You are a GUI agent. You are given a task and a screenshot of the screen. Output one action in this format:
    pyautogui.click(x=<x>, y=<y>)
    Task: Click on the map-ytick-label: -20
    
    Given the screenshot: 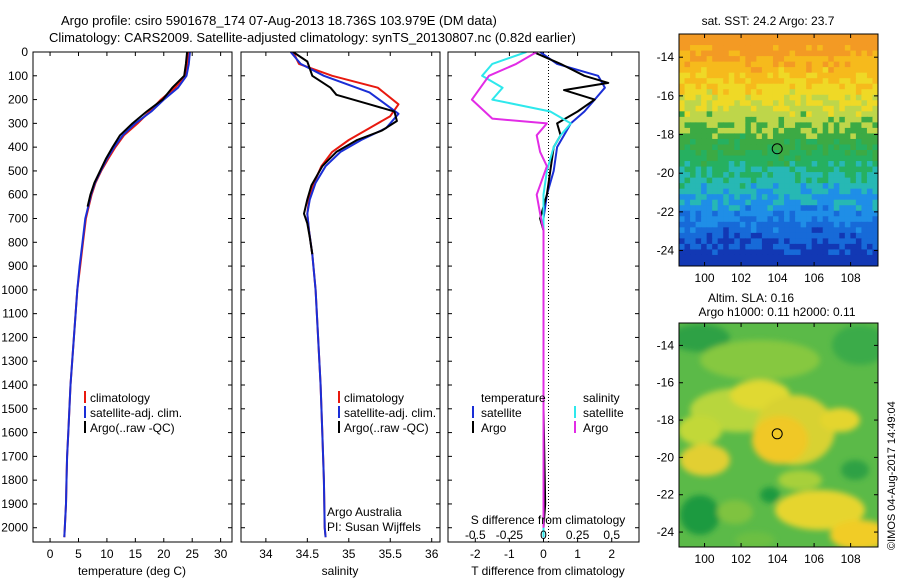 What is the action you would take?
    pyautogui.click(x=666, y=457)
    